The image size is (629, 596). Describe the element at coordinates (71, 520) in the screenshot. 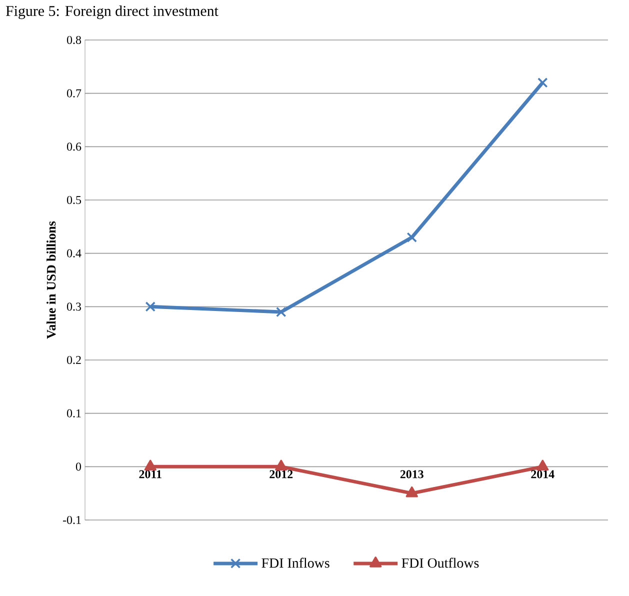

I see `y-tick-label: -0.1` at that location.